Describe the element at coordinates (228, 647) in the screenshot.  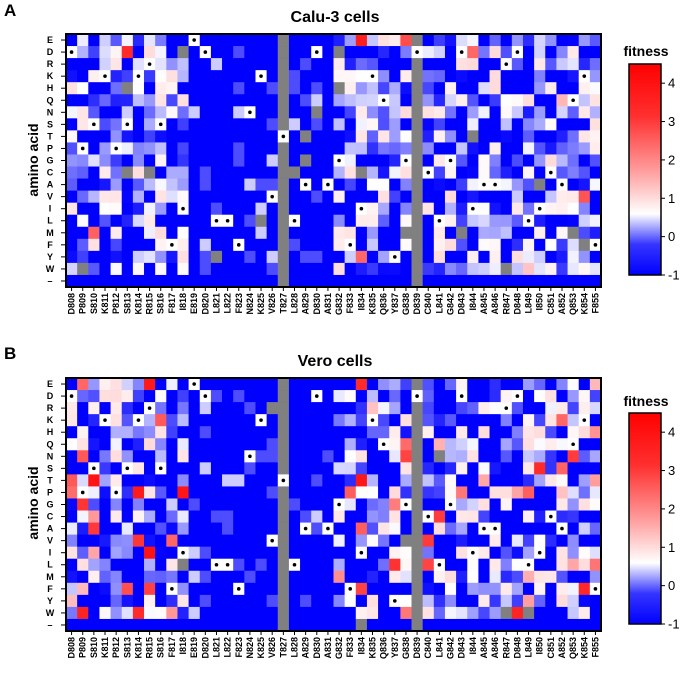
I see `column-label: L822` at that location.